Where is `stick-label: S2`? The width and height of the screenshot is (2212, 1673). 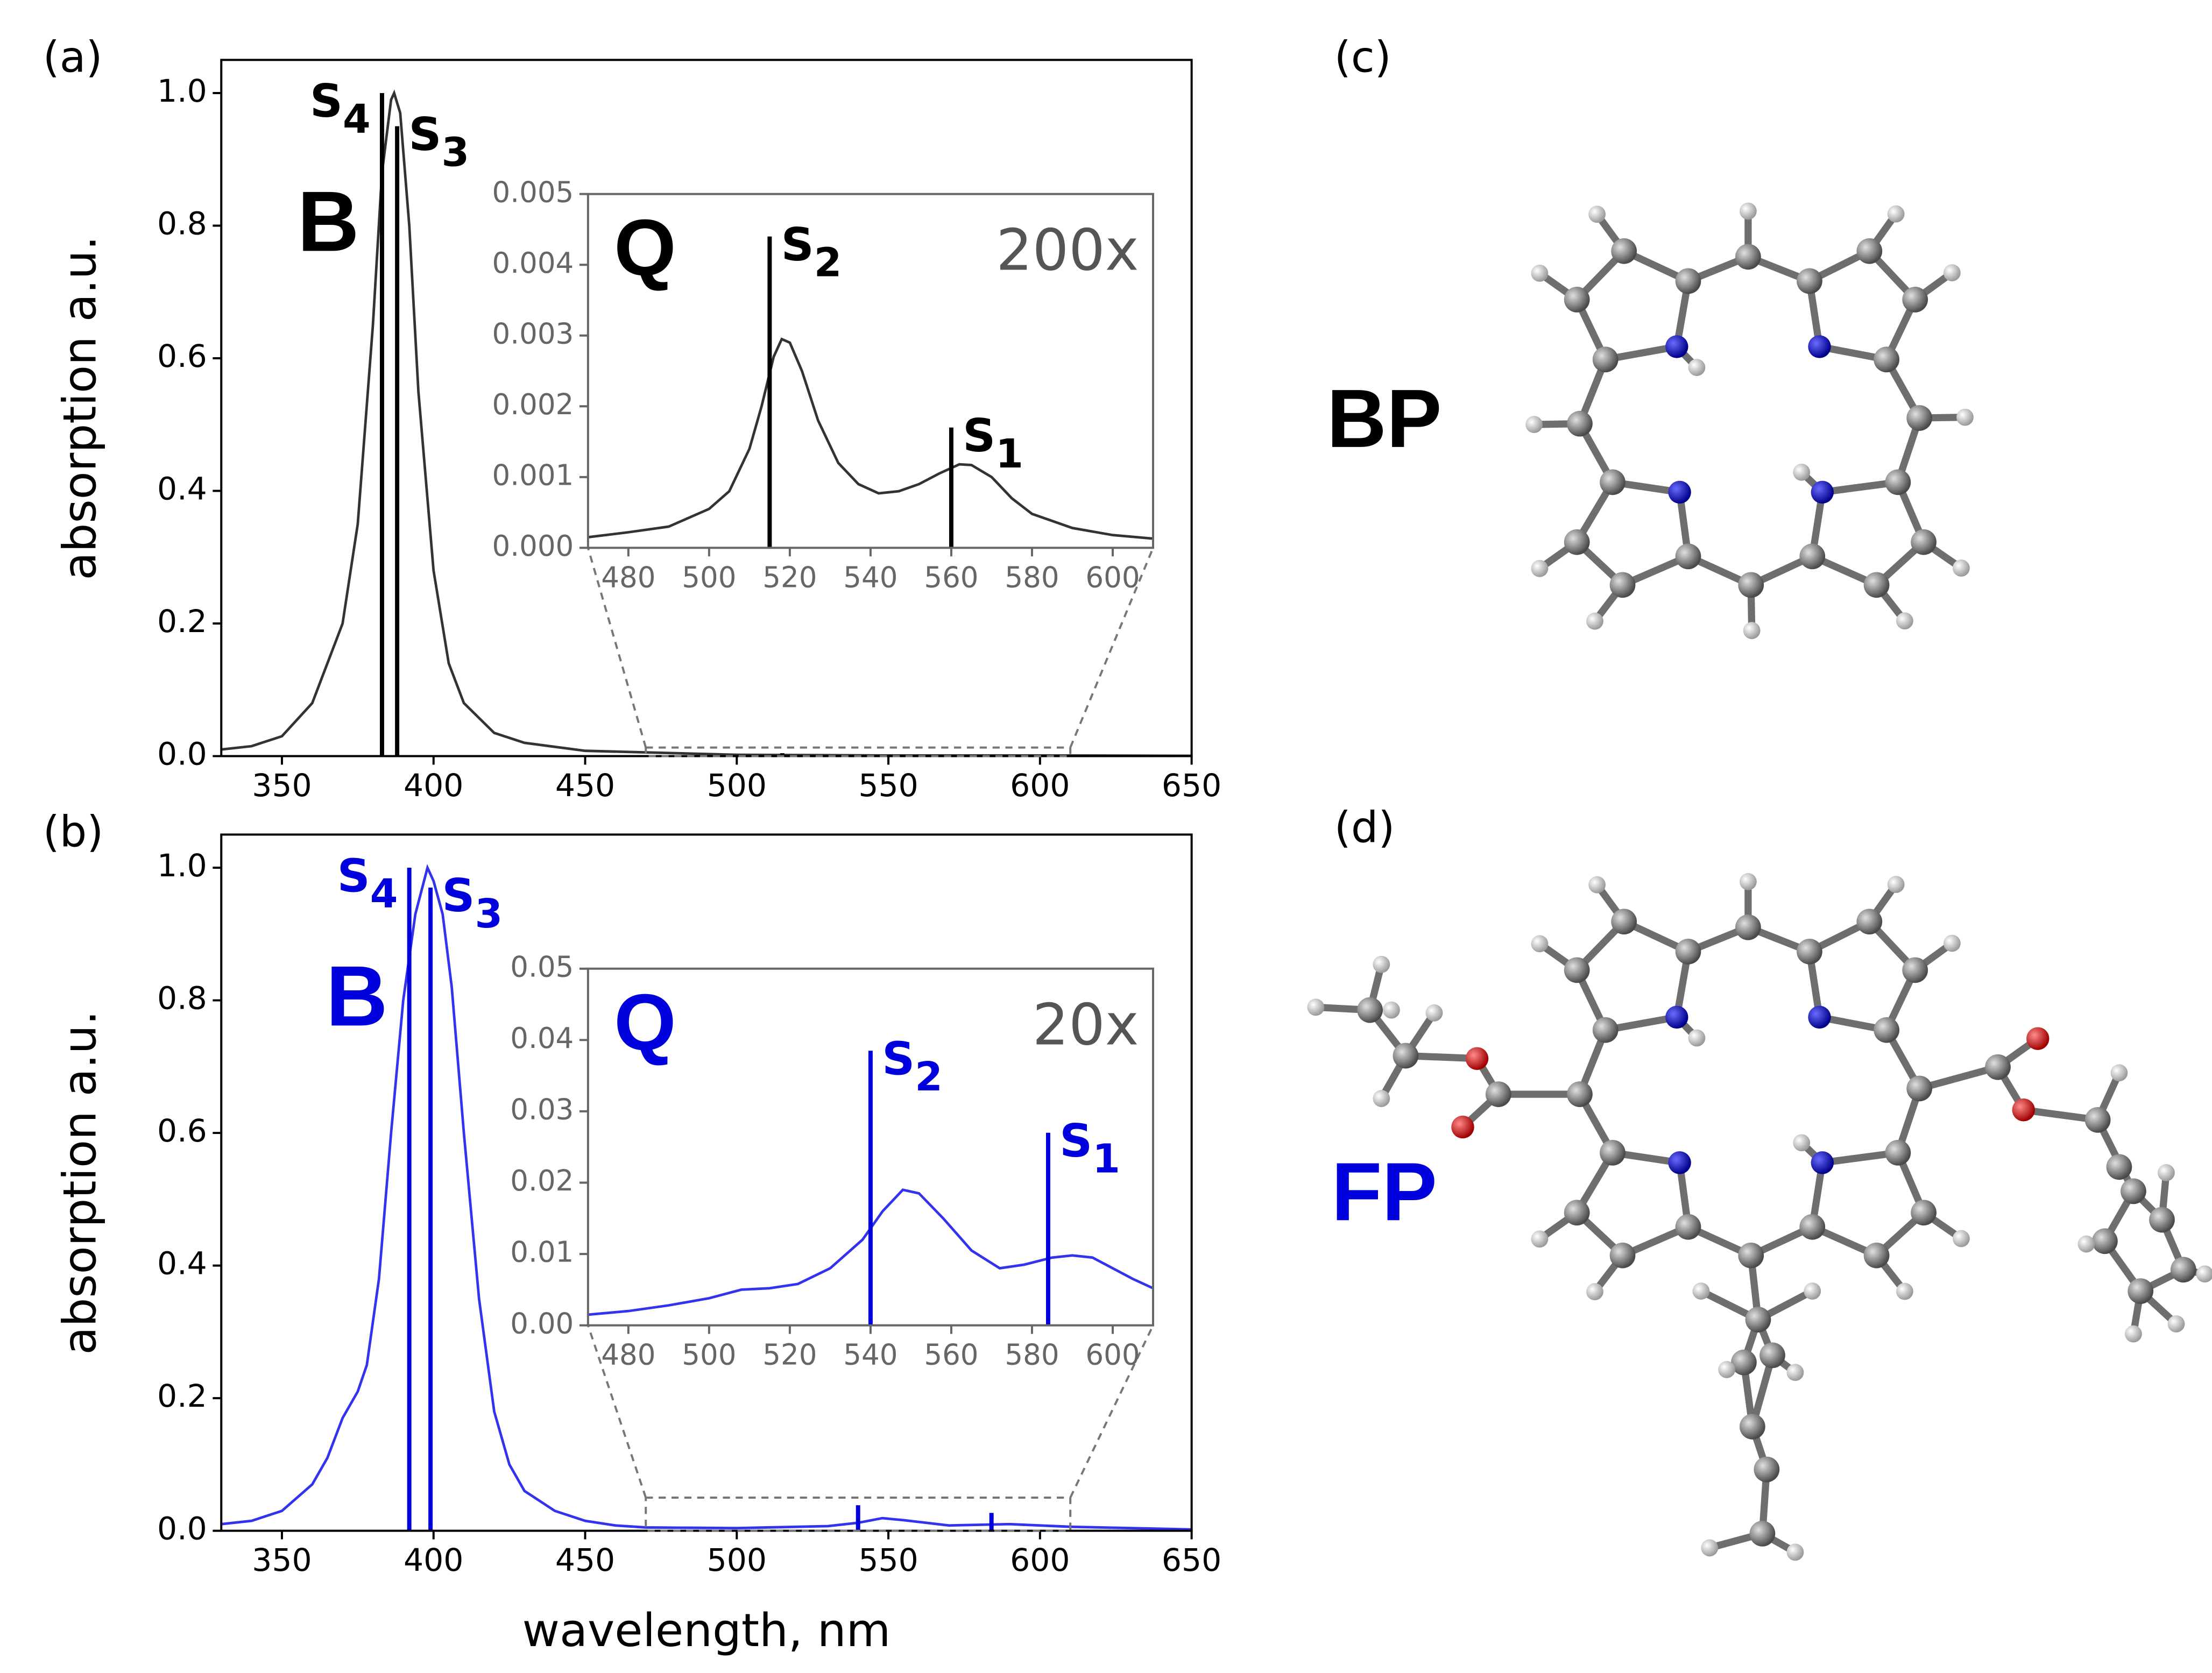 stick-label: S2 is located at coordinates (912, 1066).